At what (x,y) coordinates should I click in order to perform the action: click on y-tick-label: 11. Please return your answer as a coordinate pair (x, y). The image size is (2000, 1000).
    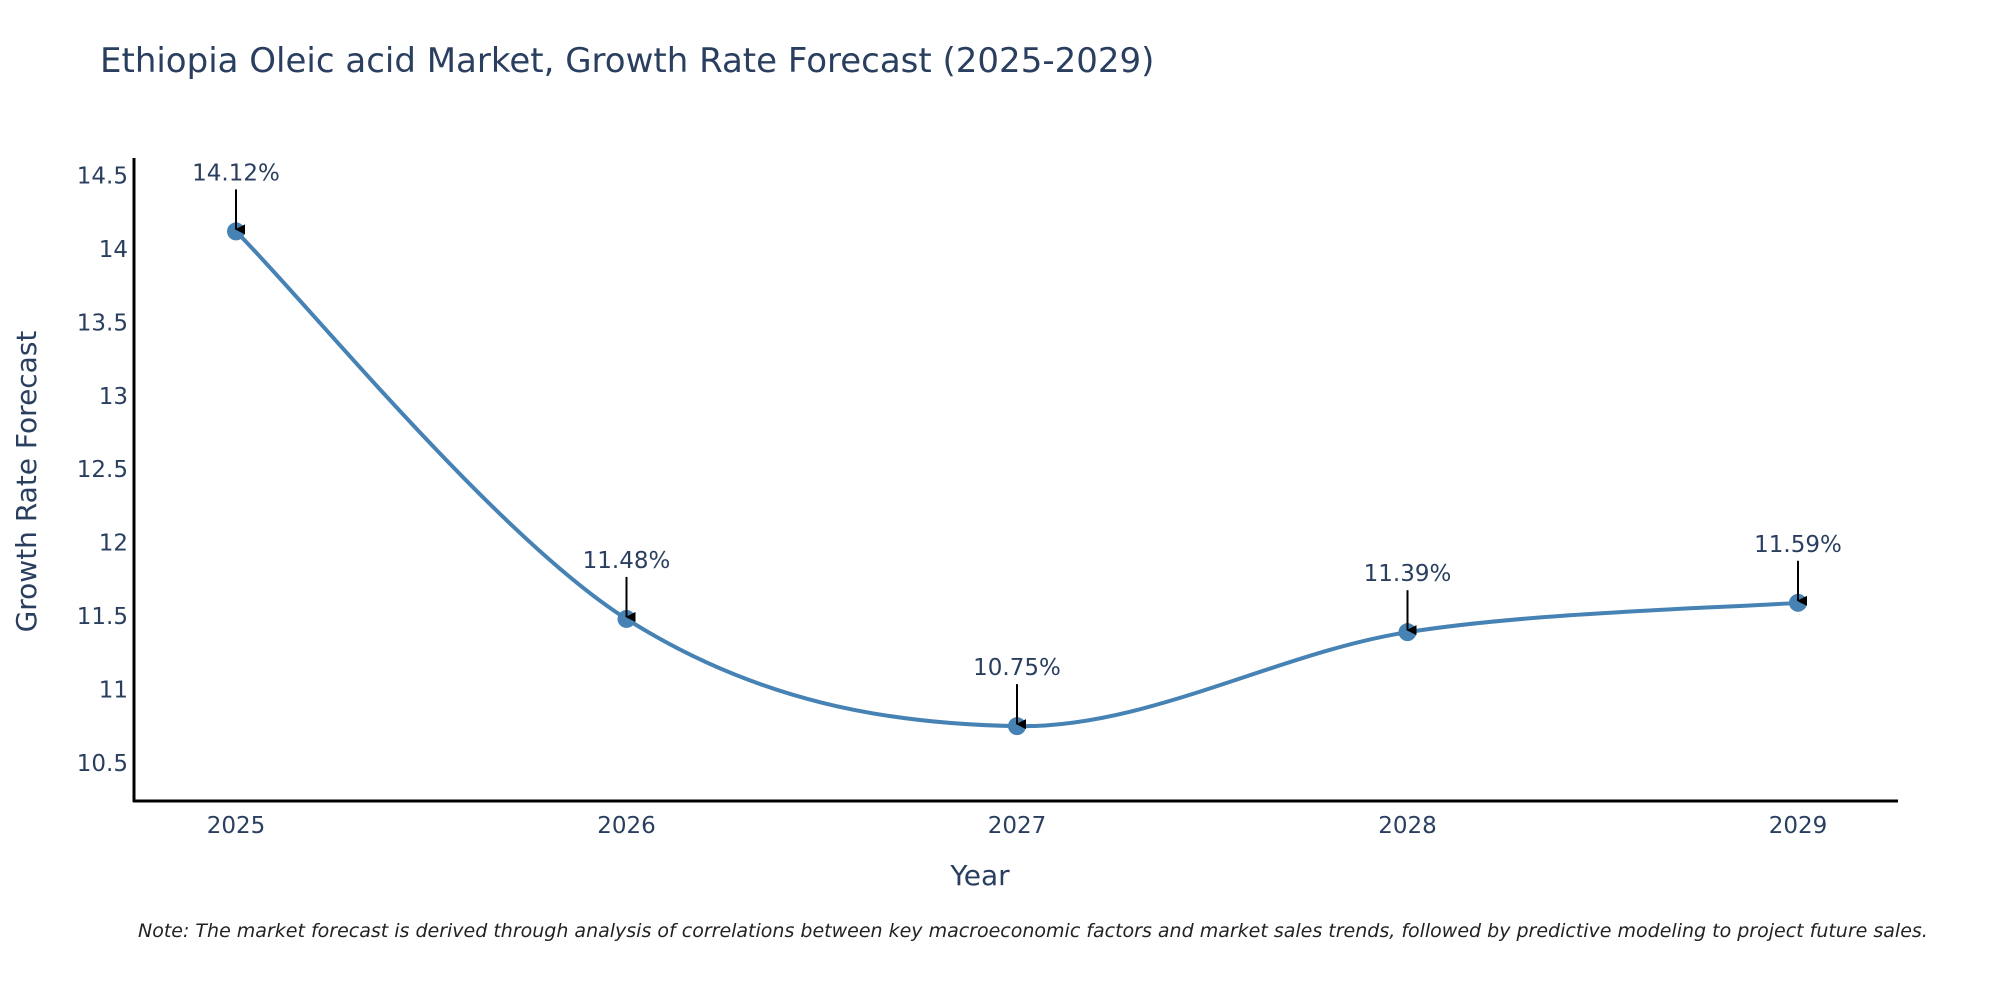
    Looking at the image, I should click on (113, 690).